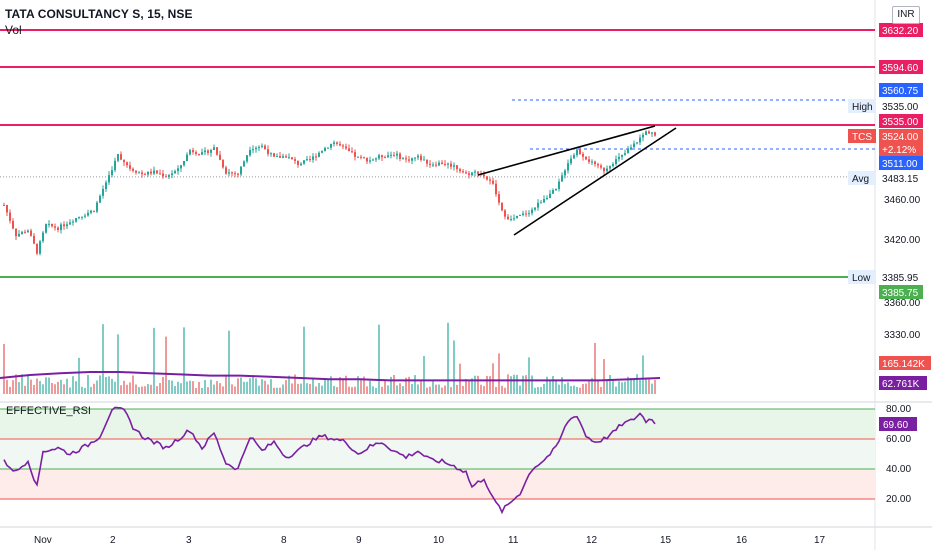 The height and width of the screenshot is (555, 932). What do you see at coordinates (439, 540) in the screenshot?
I see `time-tick-label: 10` at bounding box center [439, 540].